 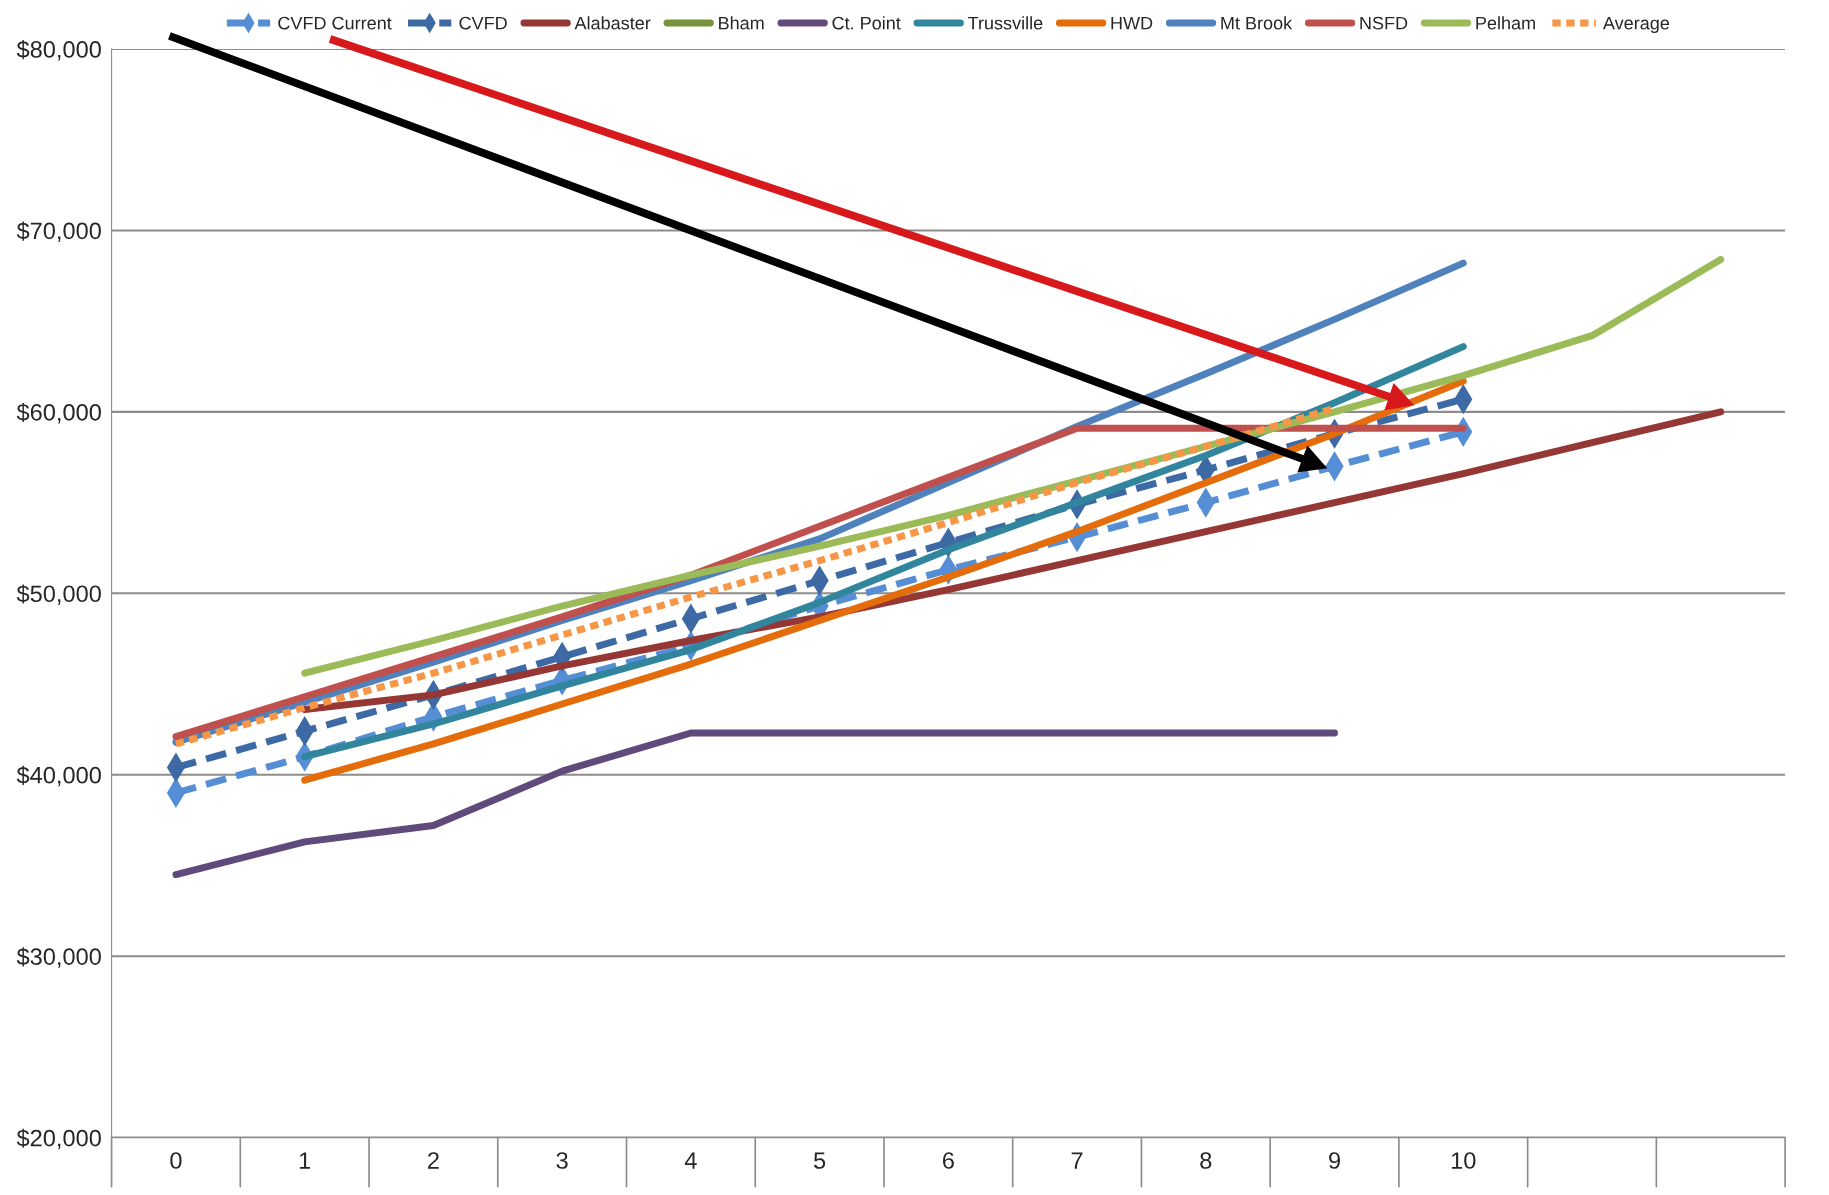 What do you see at coordinates (1463, 1160) in the screenshot?
I see `x-tick-label: 10` at bounding box center [1463, 1160].